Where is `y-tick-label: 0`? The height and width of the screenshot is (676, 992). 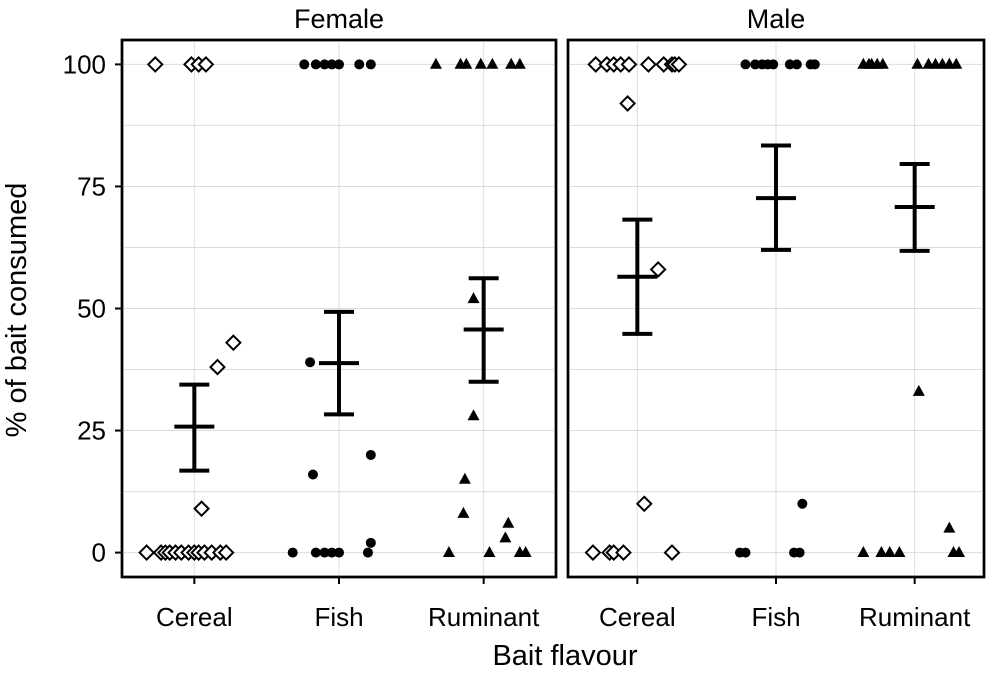 y-tick-label: 0 is located at coordinates (99, 553).